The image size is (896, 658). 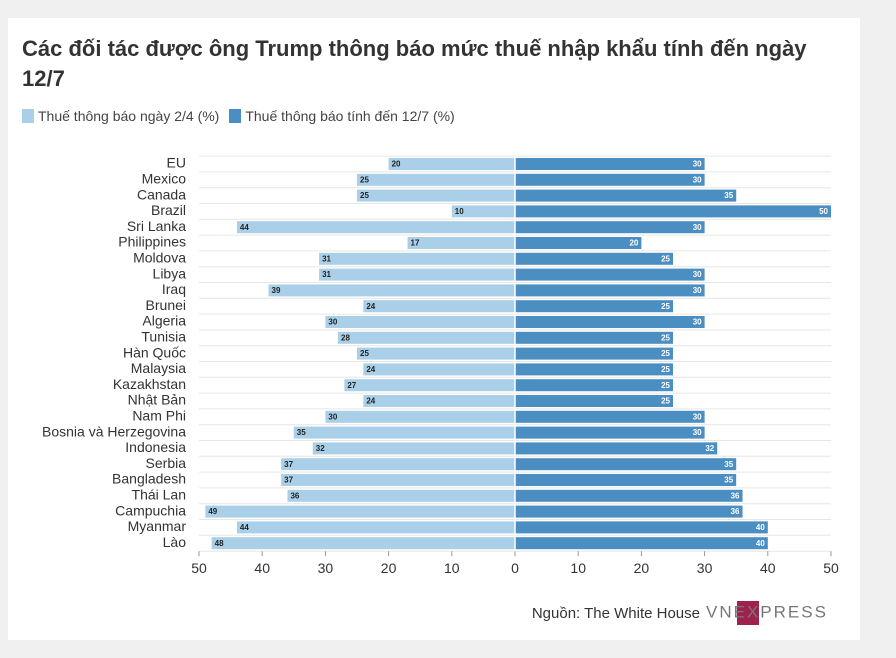 I want to click on category-label: Thái Lan, so click(x=159, y=495).